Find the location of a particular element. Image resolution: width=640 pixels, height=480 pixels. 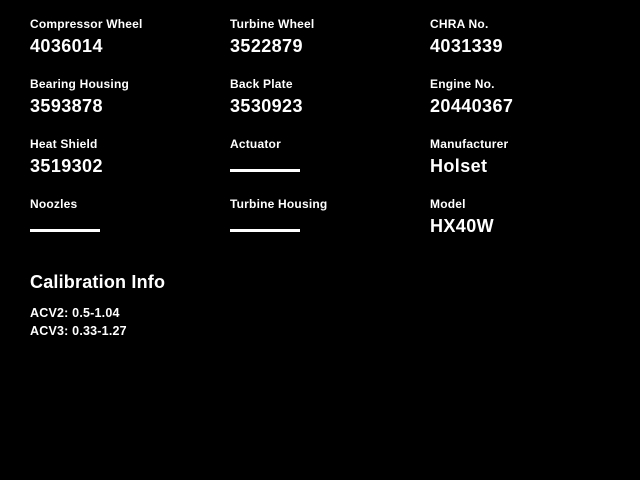

field-value: Holset is located at coordinates (459, 166).